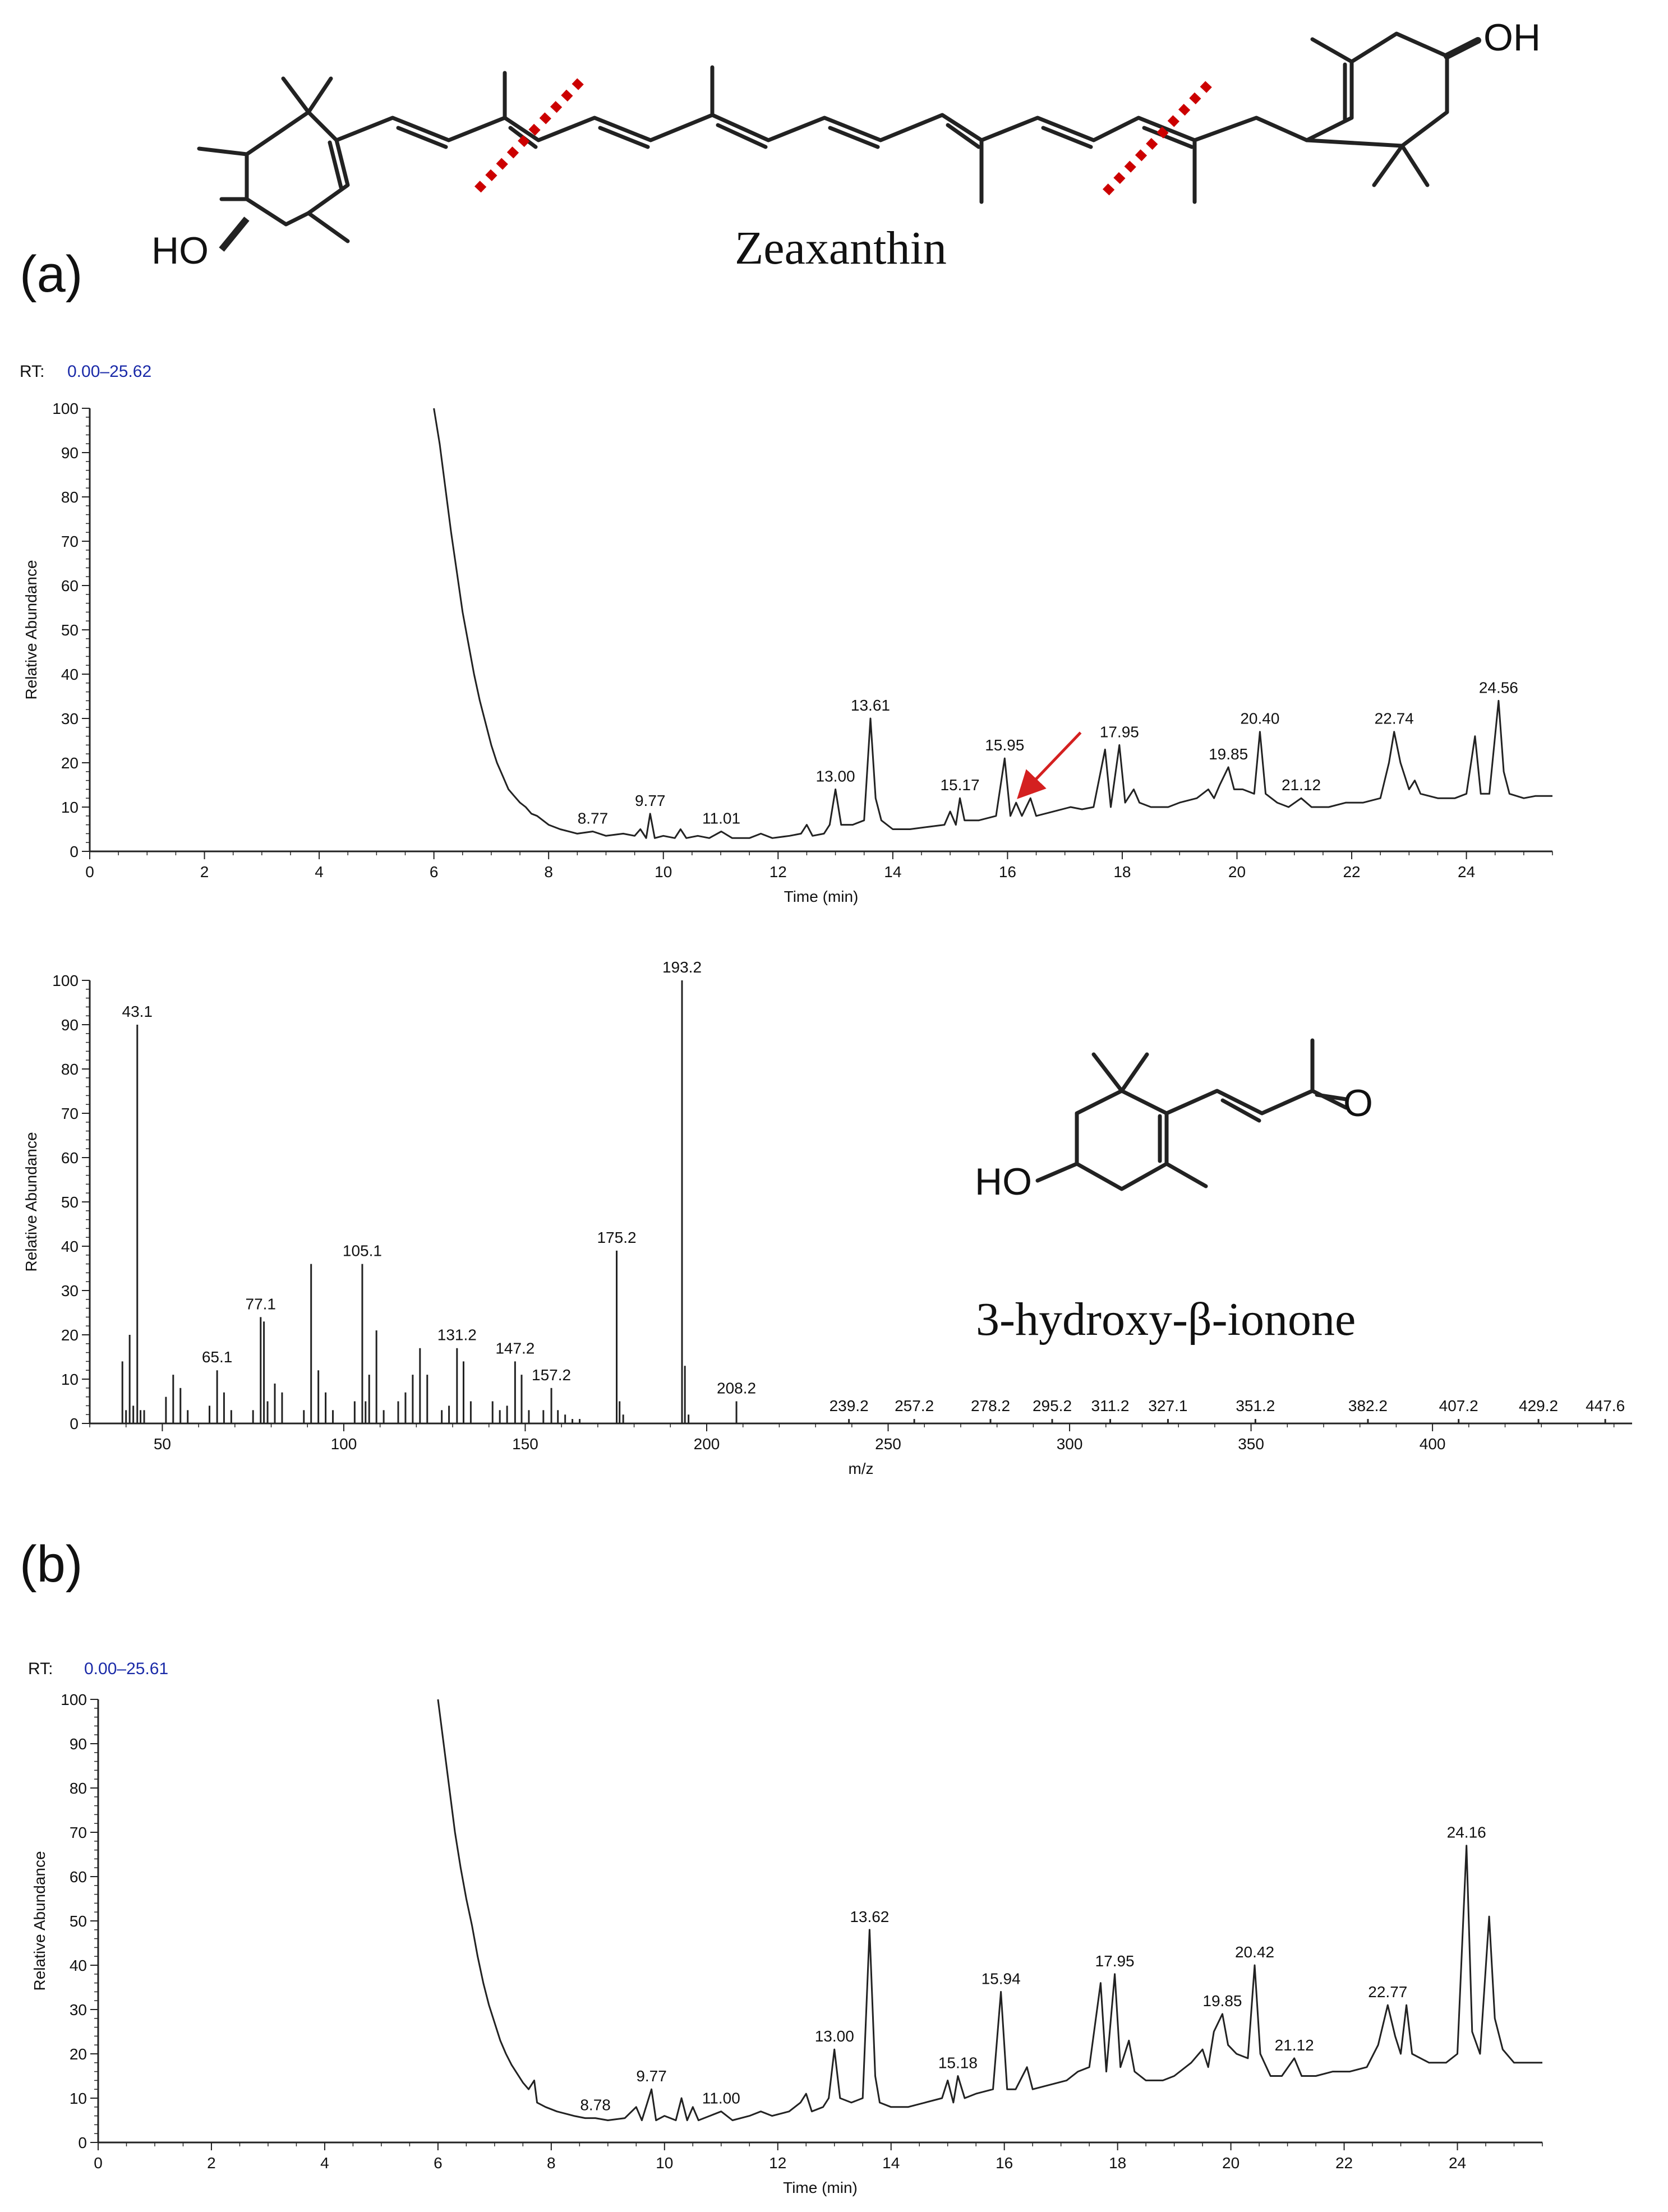  I want to click on panel-label-b: (b), so click(51, 1564).